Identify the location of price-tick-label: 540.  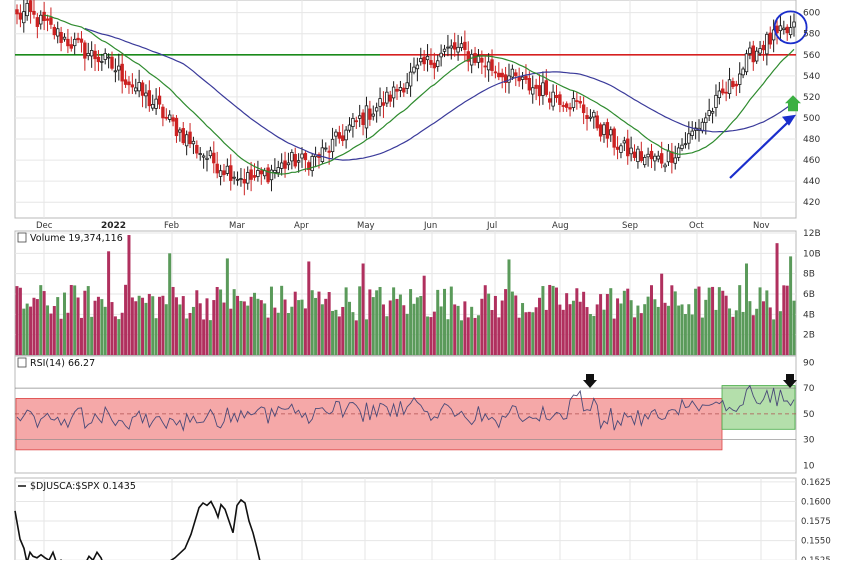
(811, 77).